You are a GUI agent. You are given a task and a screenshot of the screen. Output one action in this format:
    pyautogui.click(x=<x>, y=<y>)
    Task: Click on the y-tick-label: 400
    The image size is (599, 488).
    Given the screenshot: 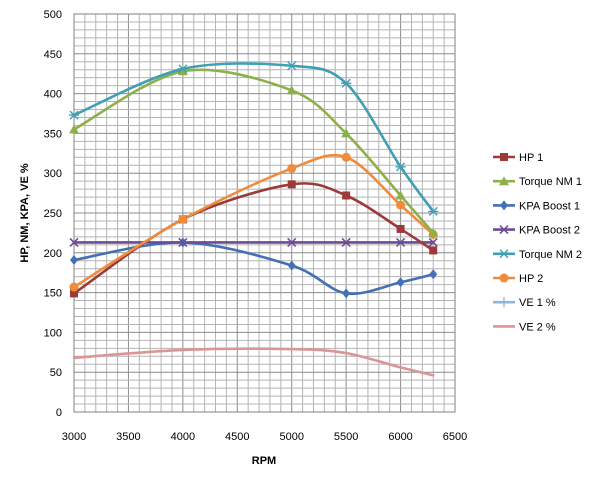 What is the action you would take?
    pyautogui.click(x=53, y=95)
    